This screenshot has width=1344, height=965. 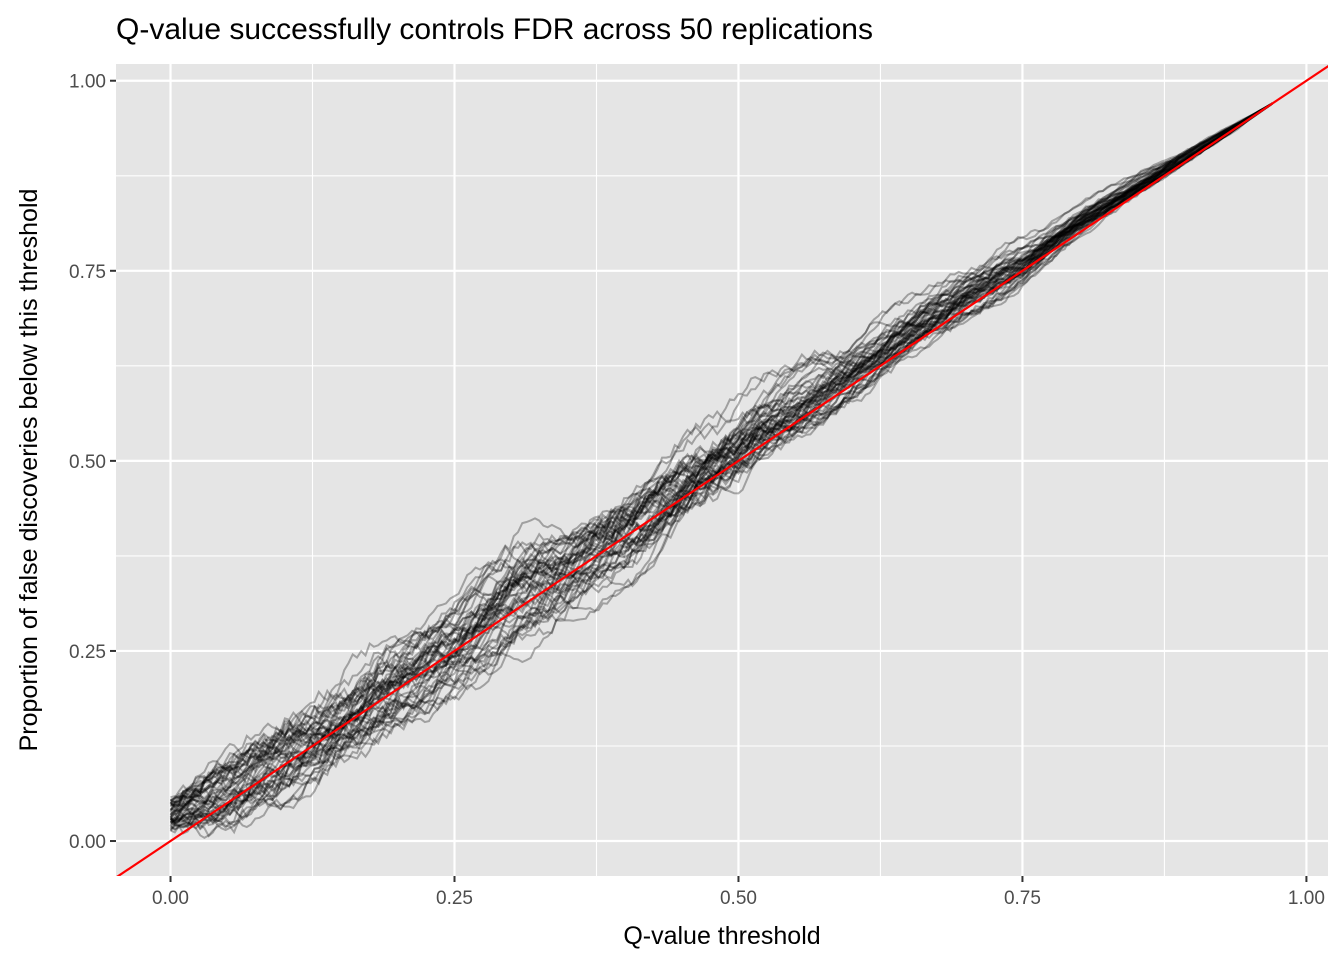 I want to click on x-axis-label: Q-value threshold, so click(x=721, y=936).